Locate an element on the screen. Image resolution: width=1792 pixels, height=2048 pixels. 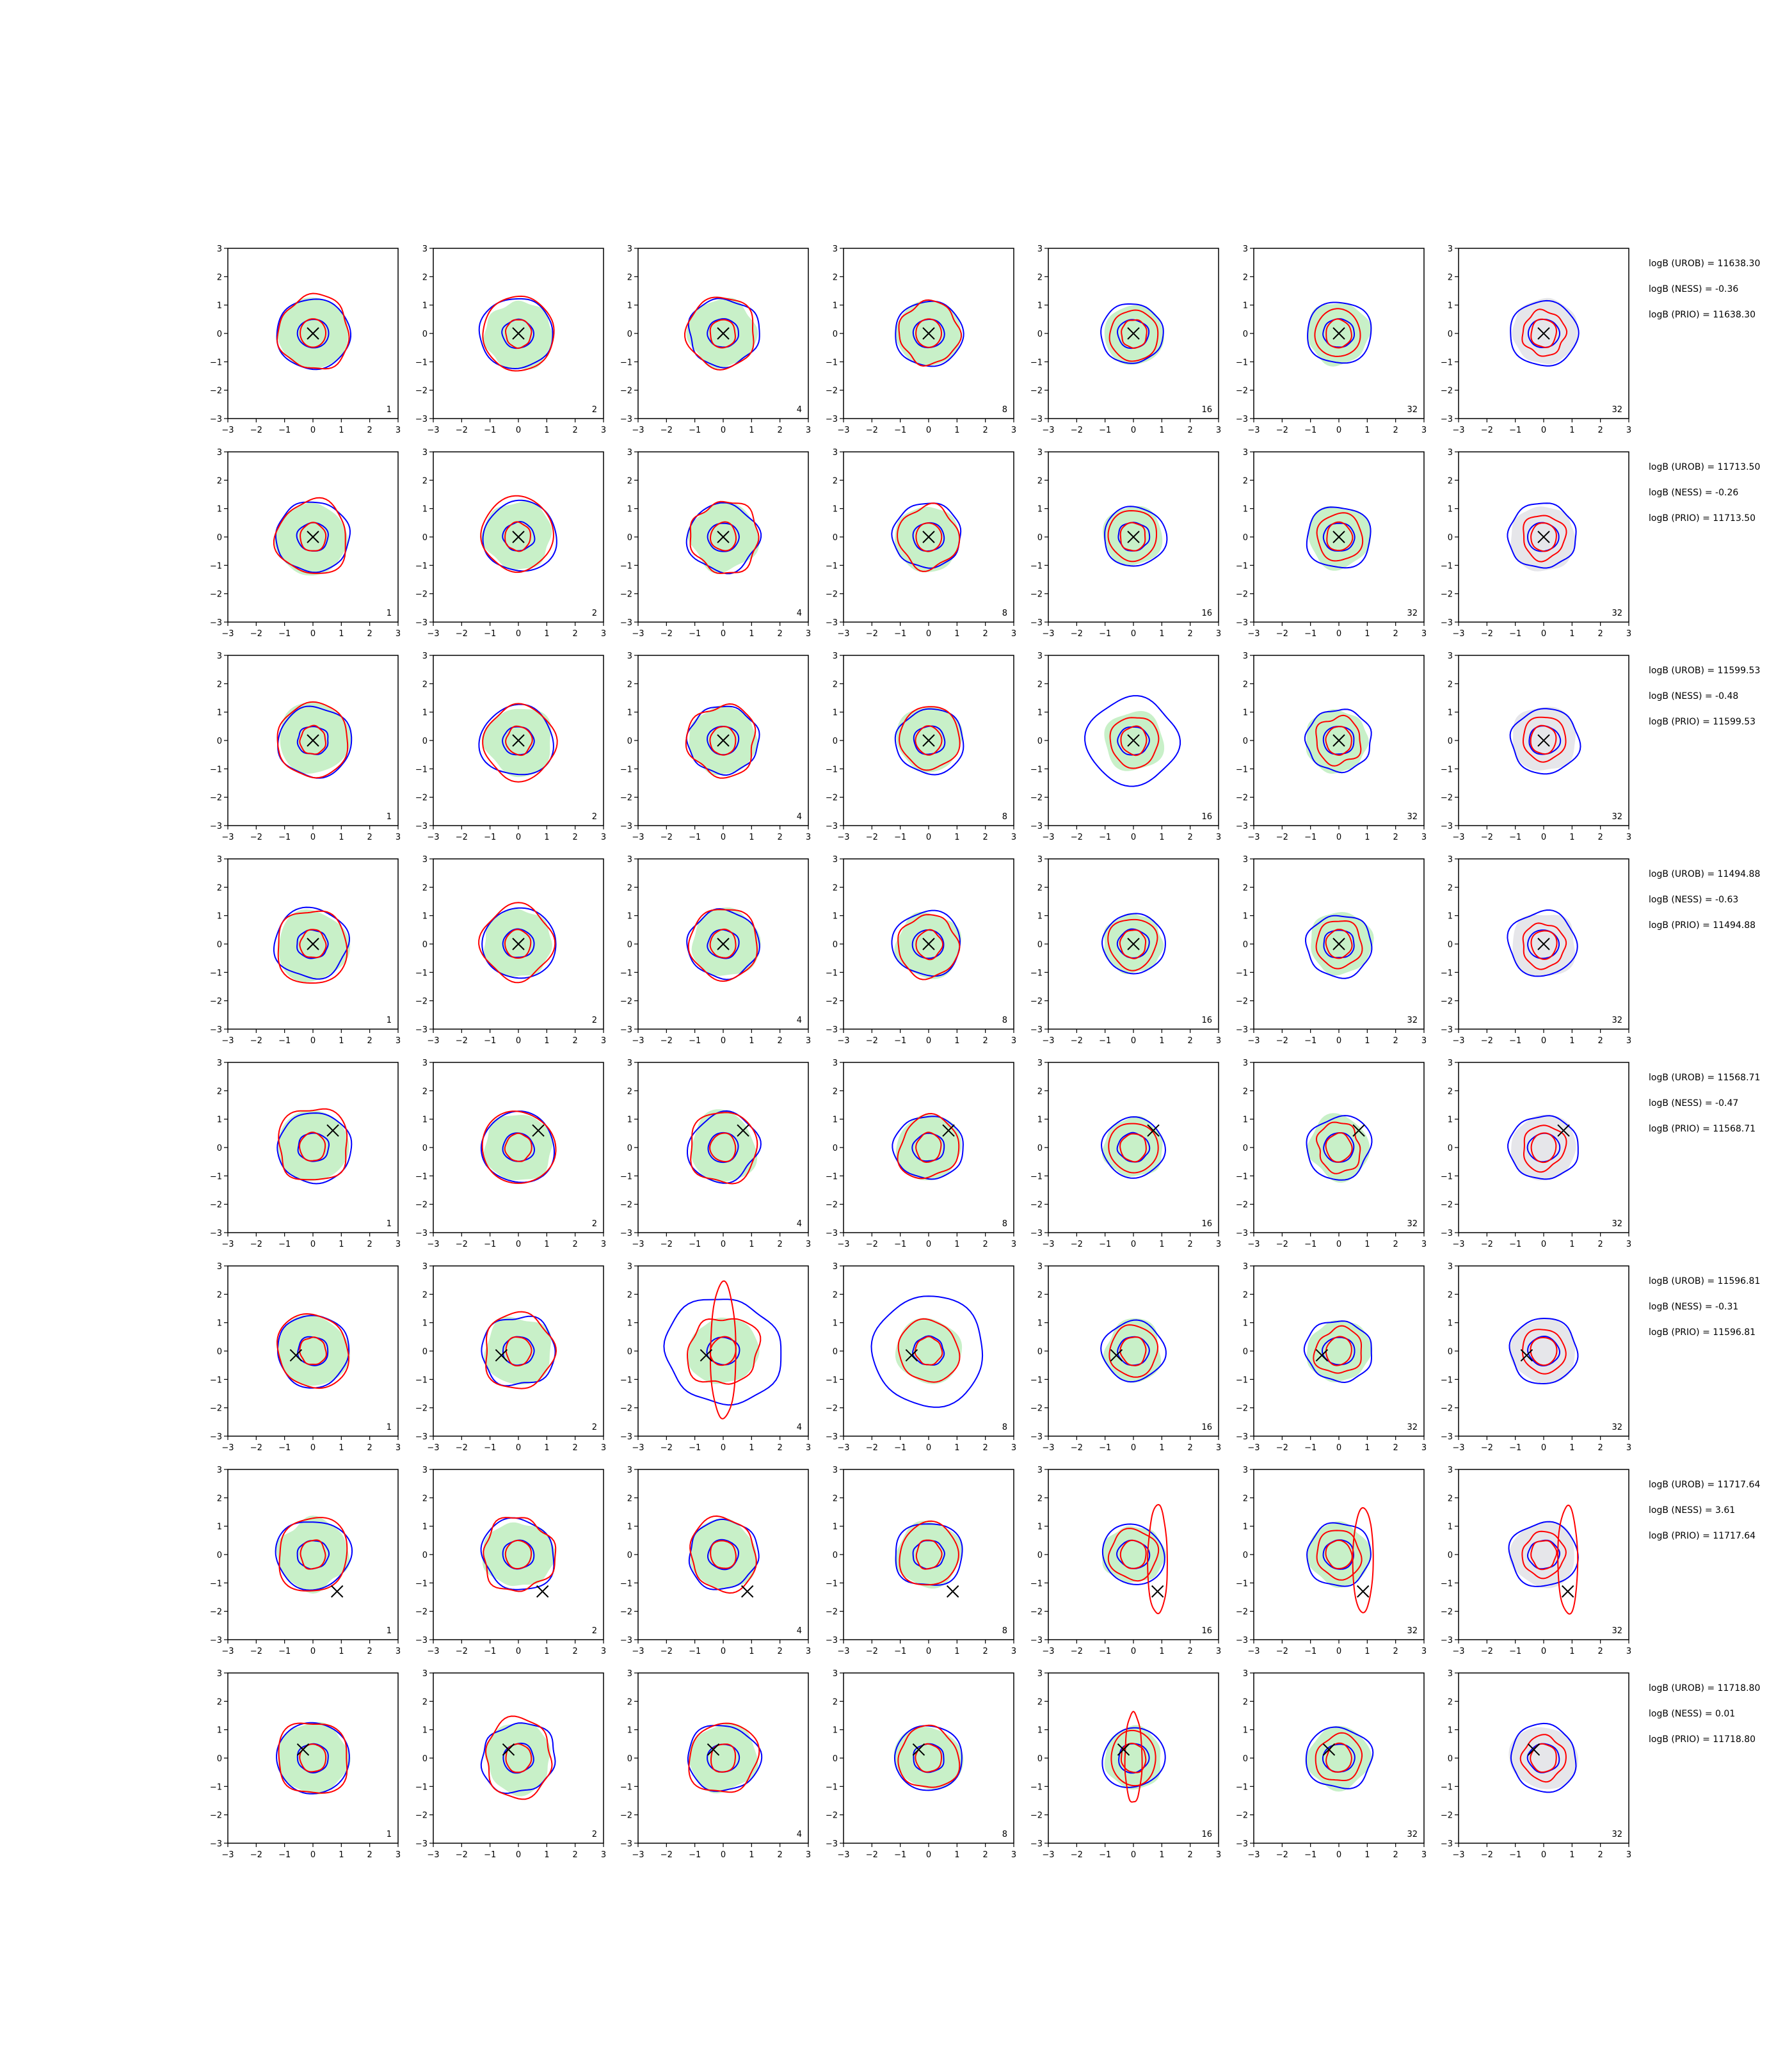
panel-r6-c7: −3 3 −2 2 −1 1 0 0 1 −1 2 −2 3 −3 32 is located at coordinates (1536, 1357).